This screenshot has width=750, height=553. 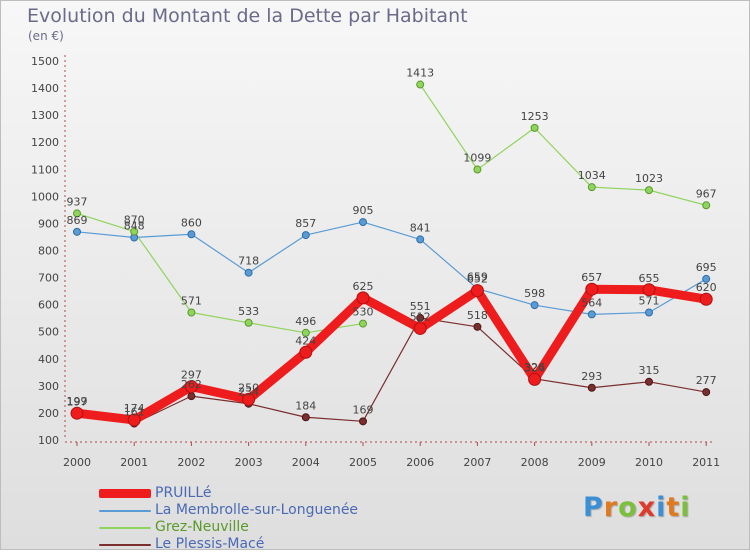 What do you see at coordinates (264, 527) in the screenshot?
I see `legend-item-grez-neuville: Grez-Neuville` at bounding box center [264, 527].